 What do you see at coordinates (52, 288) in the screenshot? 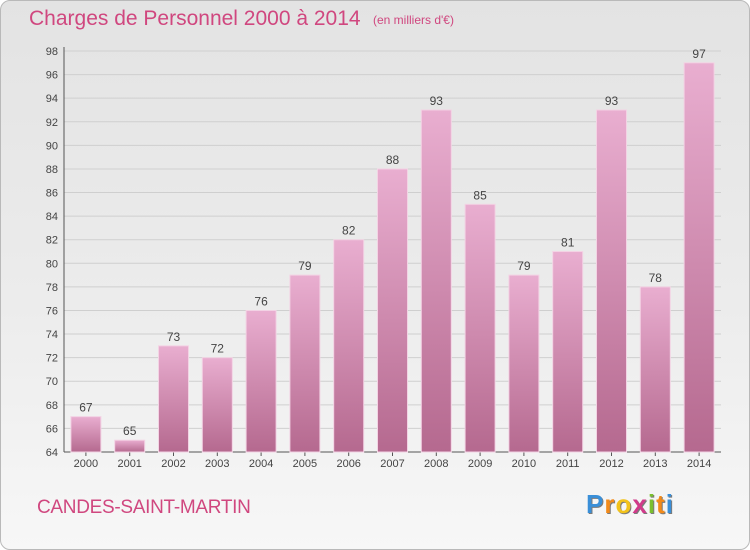
I see `y-tick-label: 78` at bounding box center [52, 288].